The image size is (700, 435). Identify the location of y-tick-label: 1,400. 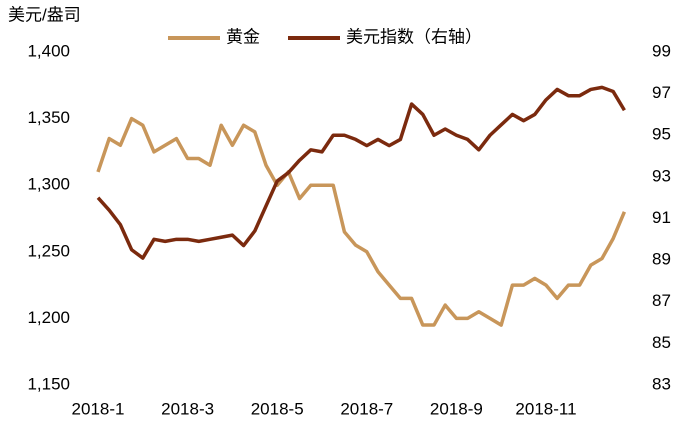
(48, 50).